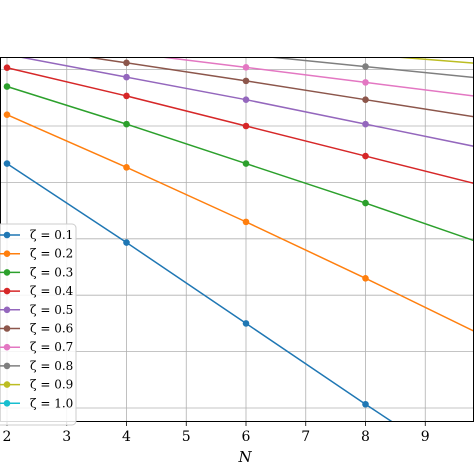 This screenshot has width=474, height=474. I want to click on legend-item: ζ = 0.9, so click(36, 385).